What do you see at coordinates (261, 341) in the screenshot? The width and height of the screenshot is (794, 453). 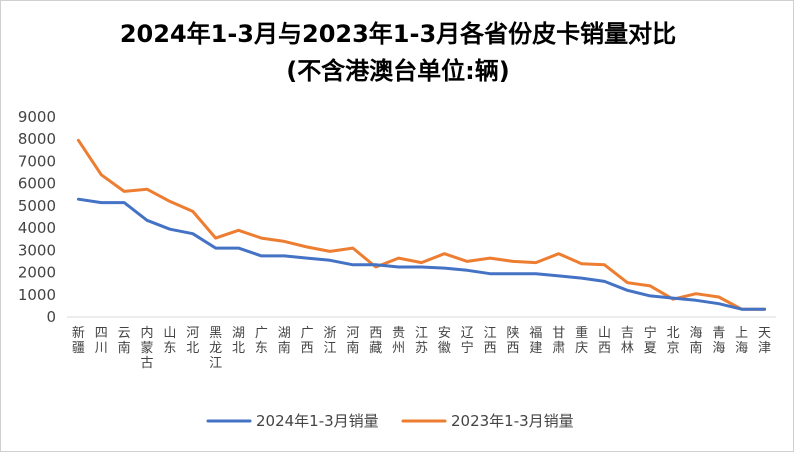 I see `x-tick-label: 广东` at bounding box center [261, 341].